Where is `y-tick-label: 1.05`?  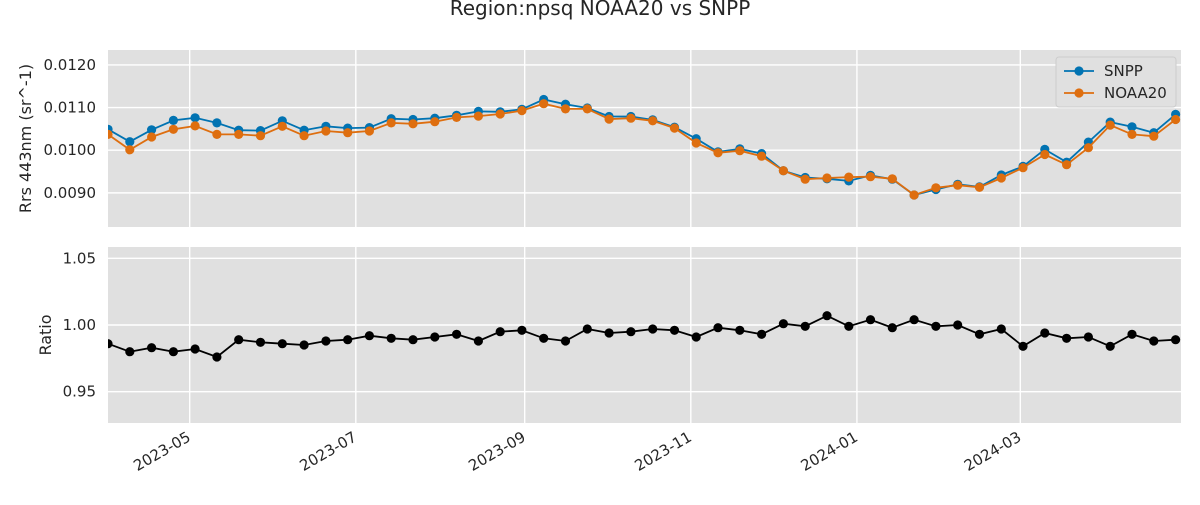
y-tick-label: 1.05 is located at coordinates (79, 258).